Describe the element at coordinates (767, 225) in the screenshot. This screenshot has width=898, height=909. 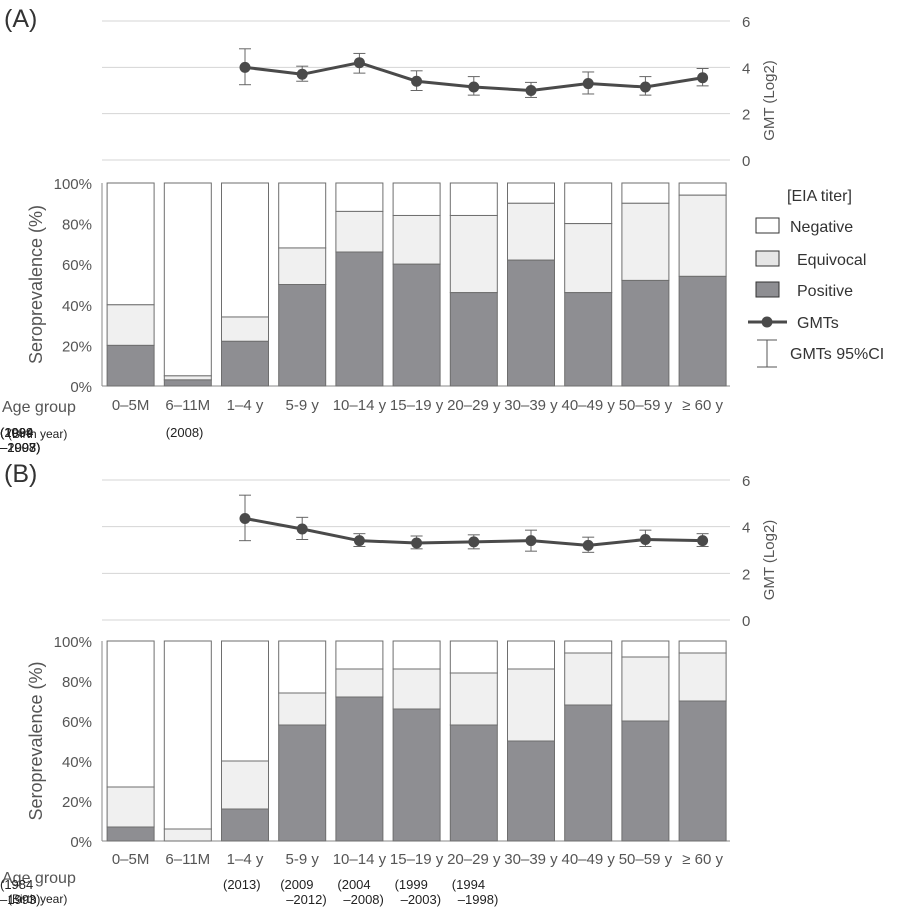
I see `legend-negative-swatch` at that location.